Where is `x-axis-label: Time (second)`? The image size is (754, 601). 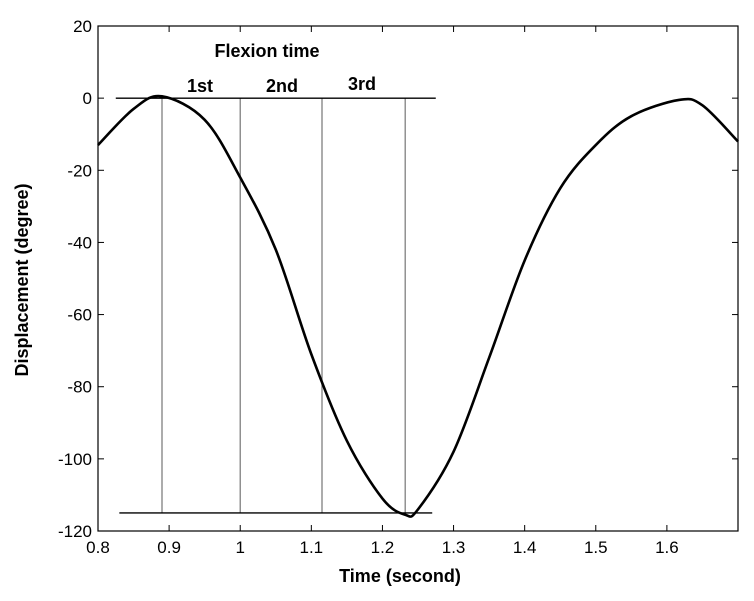 x-axis-label: Time (second) is located at coordinates (400, 576).